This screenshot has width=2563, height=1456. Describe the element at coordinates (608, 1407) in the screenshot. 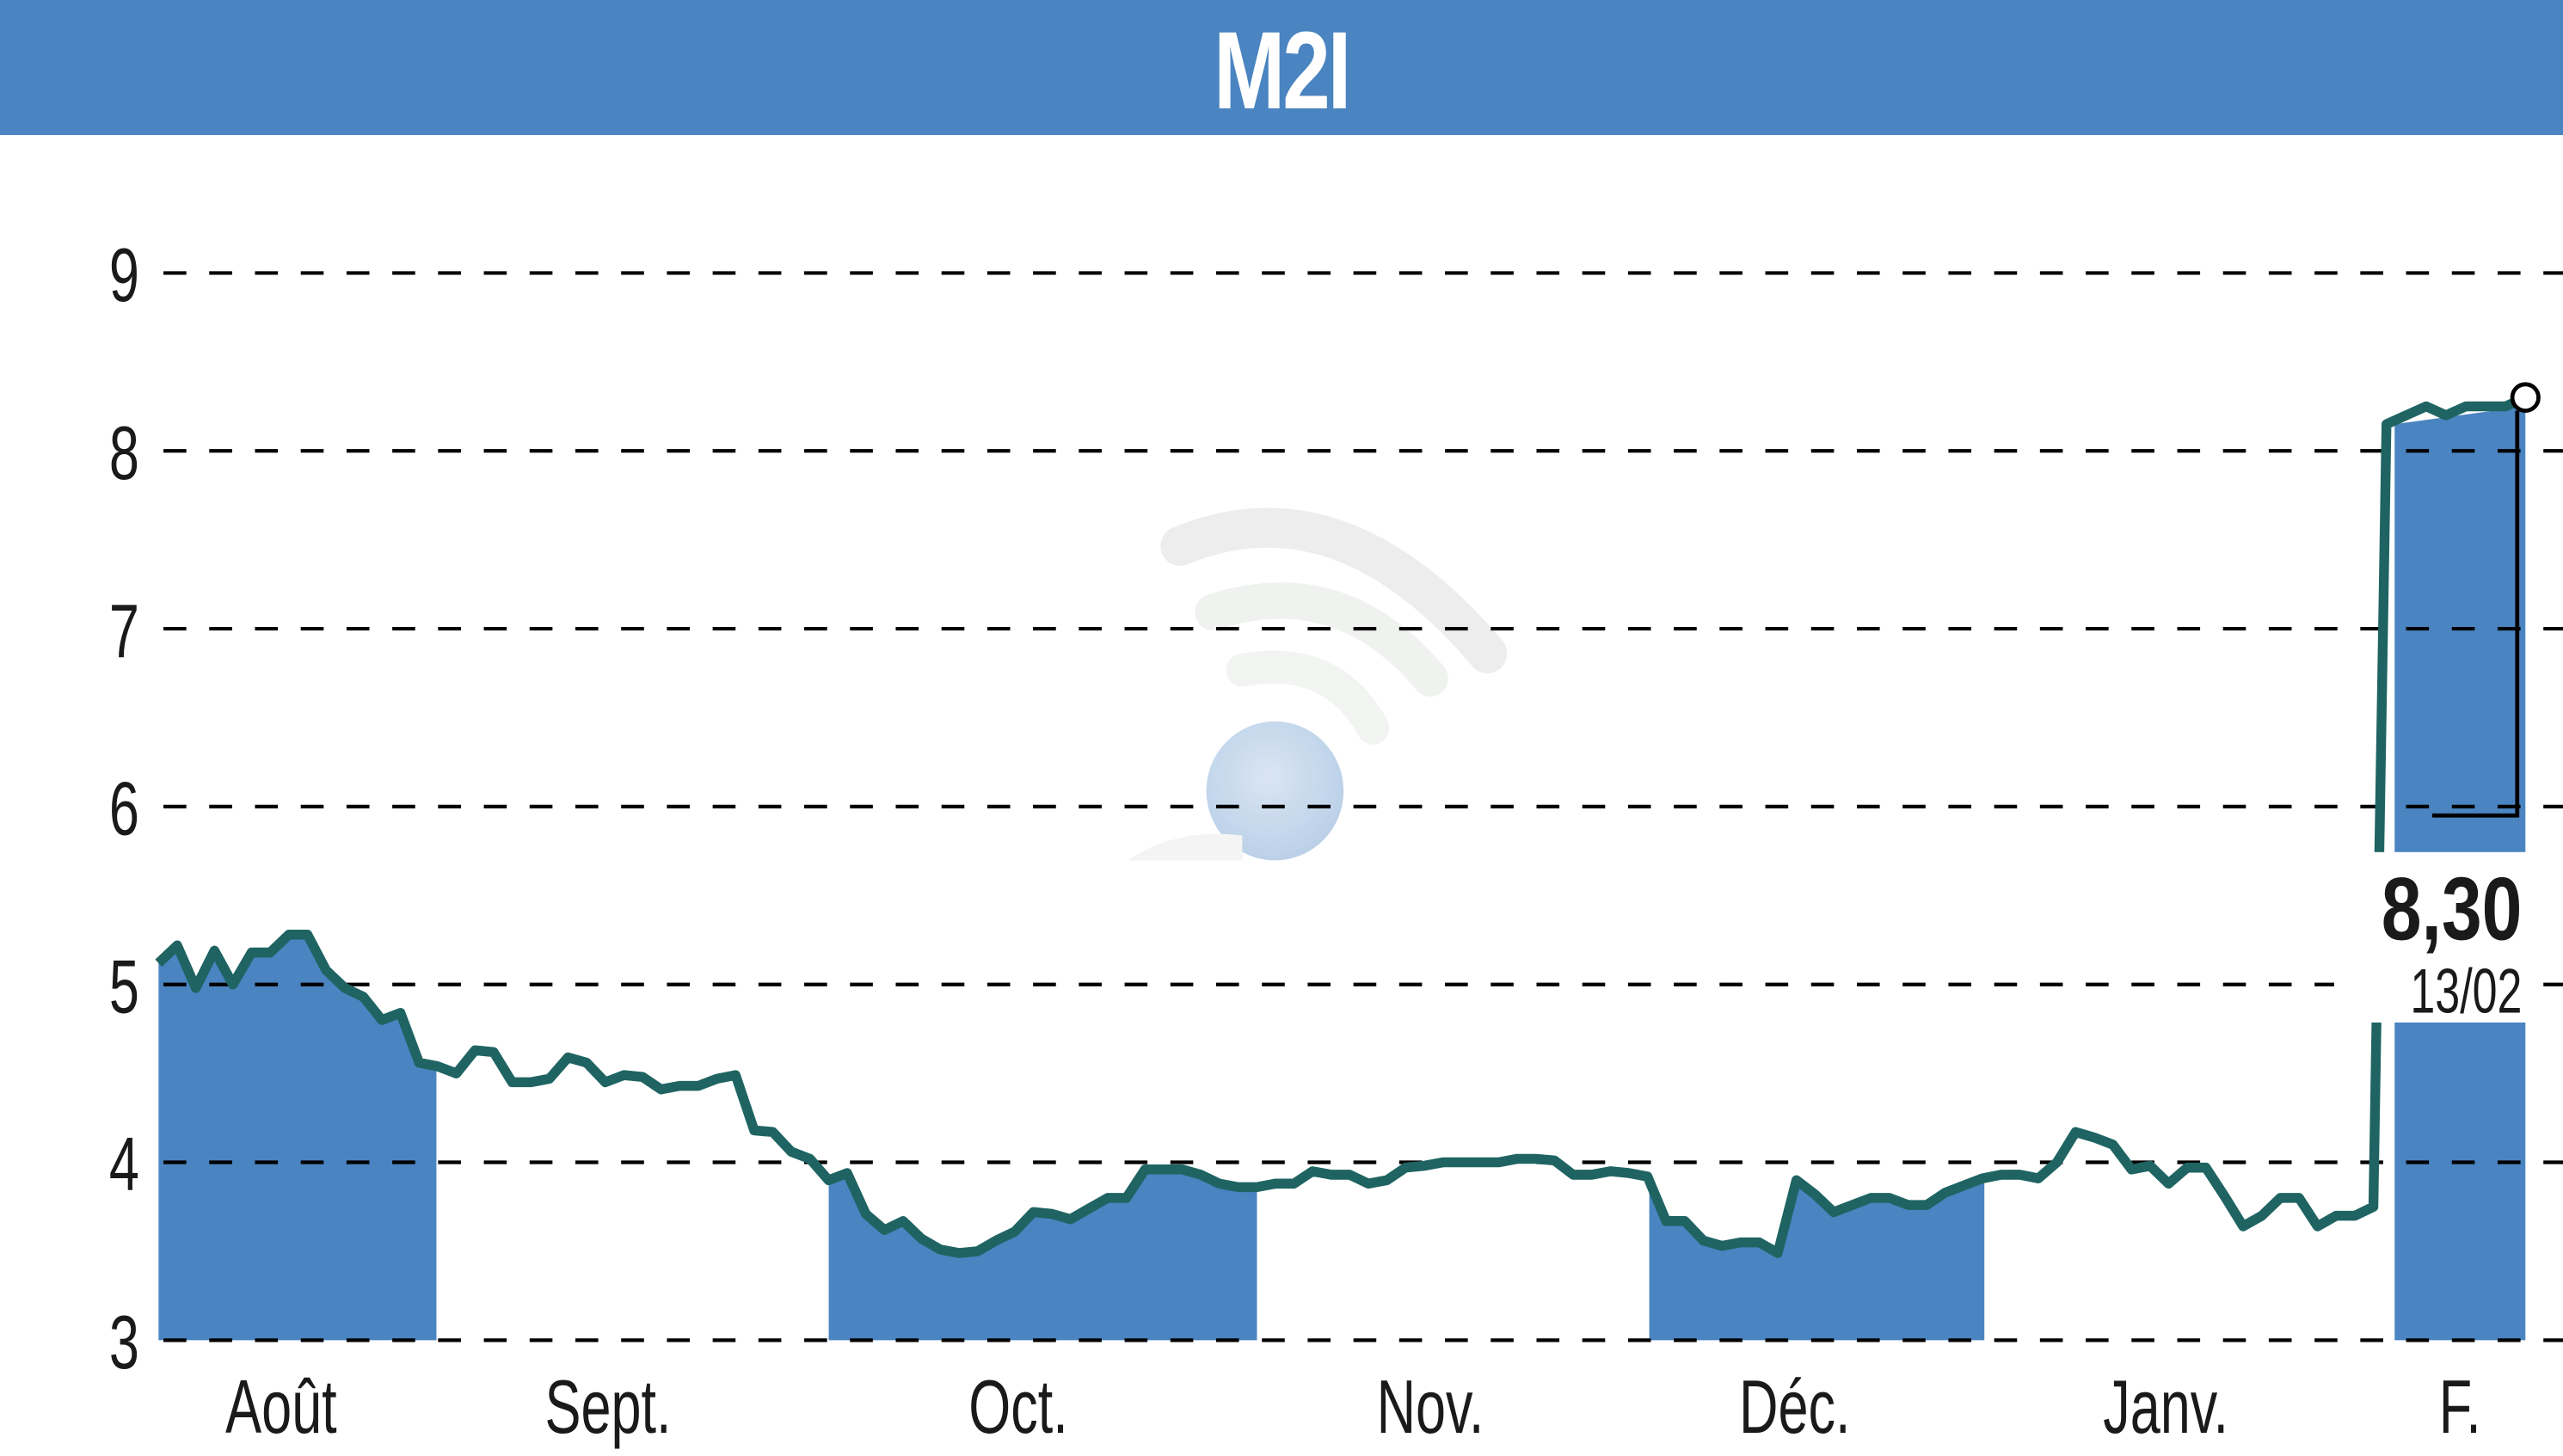

I see `x-month-label: Sept.` at that location.